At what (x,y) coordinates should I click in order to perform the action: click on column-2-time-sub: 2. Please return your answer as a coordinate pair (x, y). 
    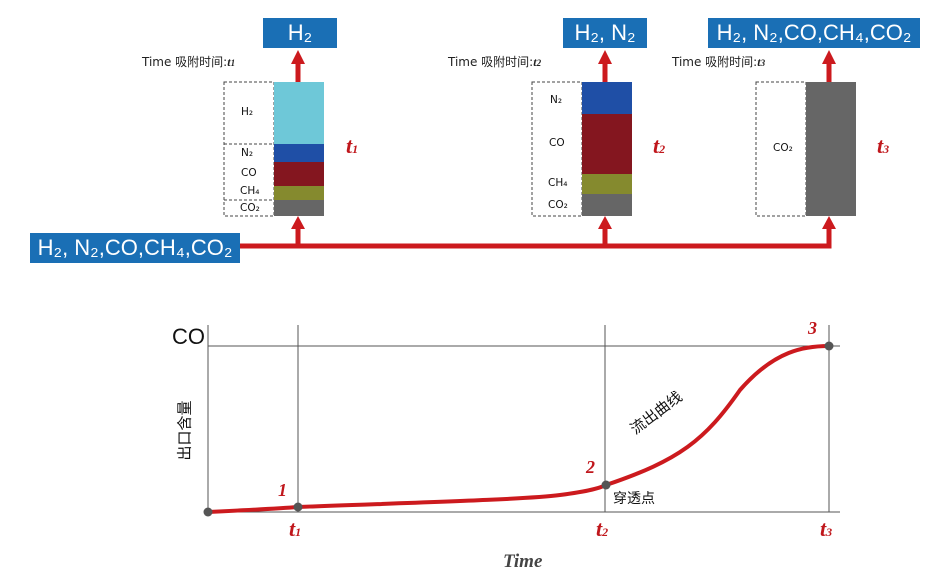
    Looking at the image, I should click on (662, 149).